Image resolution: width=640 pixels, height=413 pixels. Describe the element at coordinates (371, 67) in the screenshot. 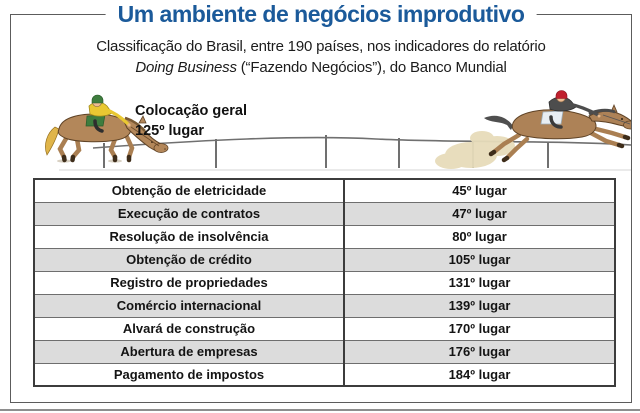

I see `subtitle-line2-rest: (“Fazendo Negócios”), do Banco Mundial` at that location.